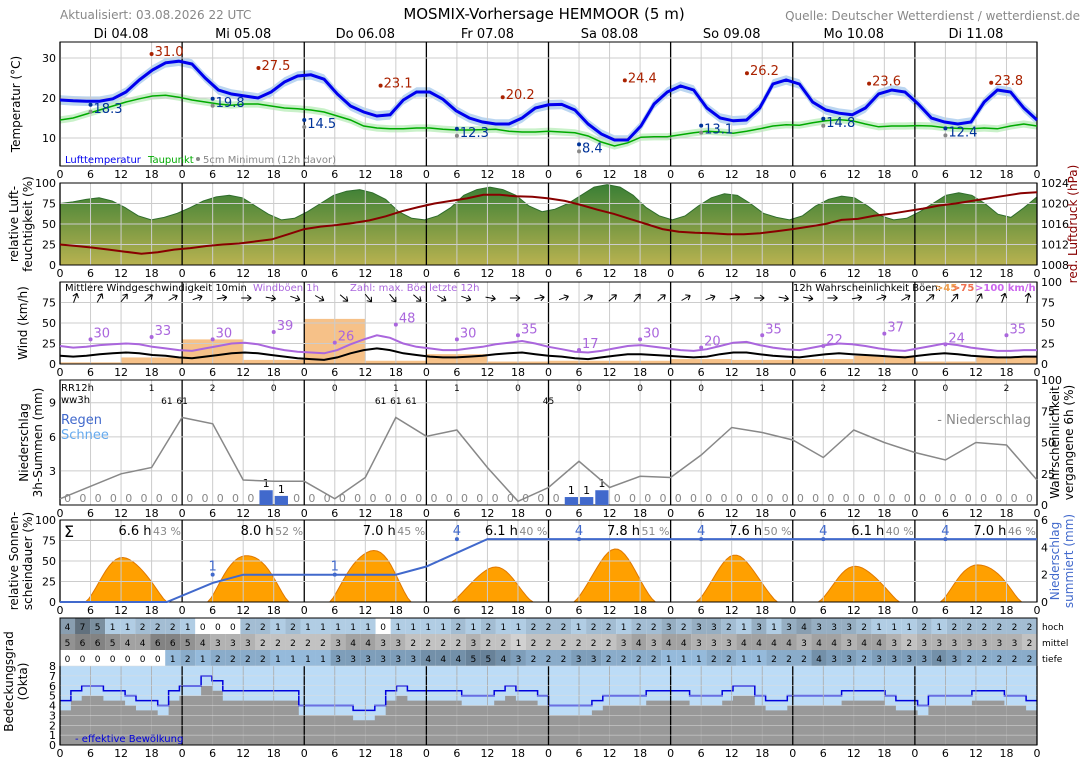  What do you see at coordinates (548, 459) in the screenshot?
I see `precip-probability-line` at bounding box center [548, 459].